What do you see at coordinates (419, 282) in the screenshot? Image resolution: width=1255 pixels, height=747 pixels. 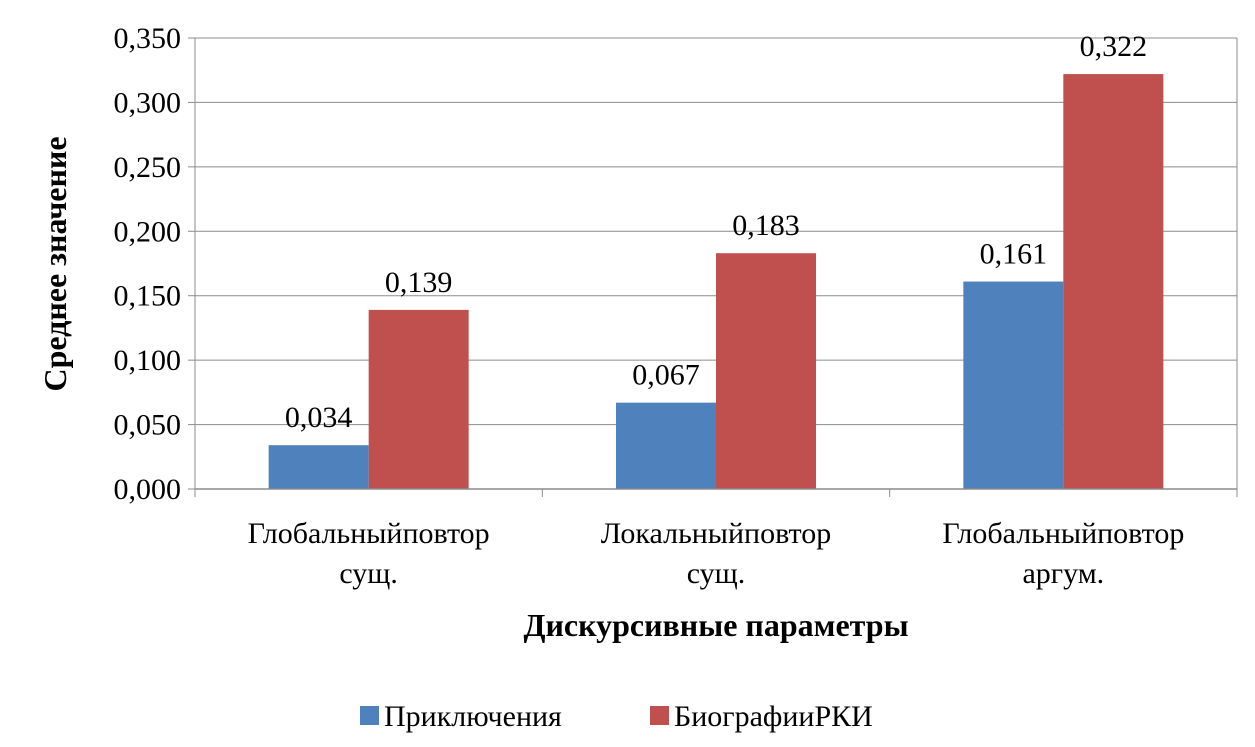 I see `data-label: 0,139` at bounding box center [419, 282].